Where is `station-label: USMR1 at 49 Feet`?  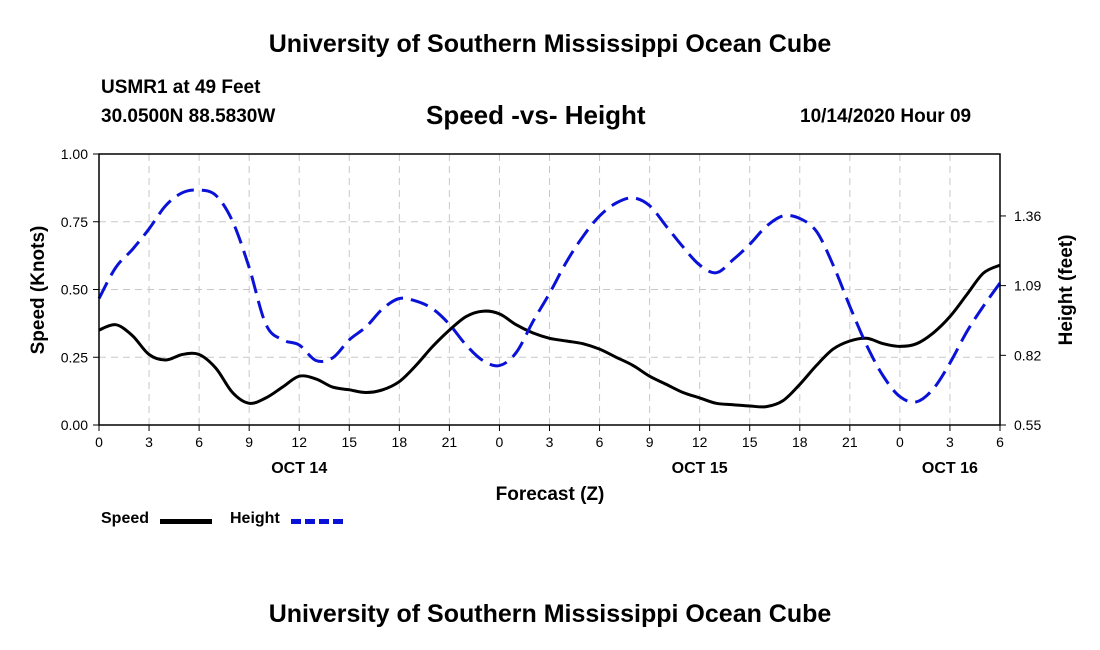 station-label: USMR1 at 49 Feet is located at coordinates (181, 87).